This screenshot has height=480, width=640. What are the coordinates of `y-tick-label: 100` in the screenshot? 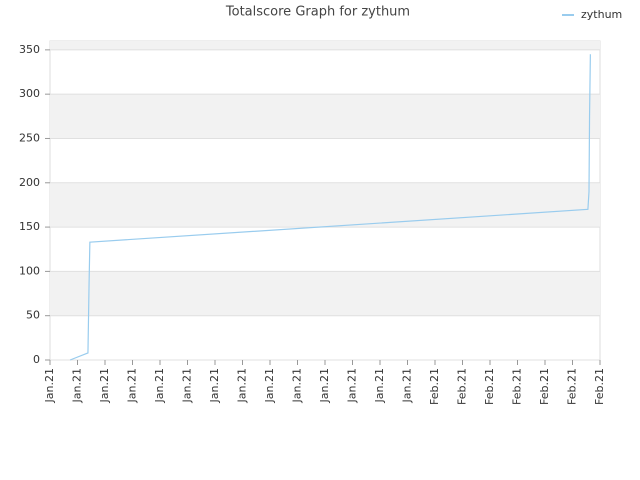 It's located at (29, 270).